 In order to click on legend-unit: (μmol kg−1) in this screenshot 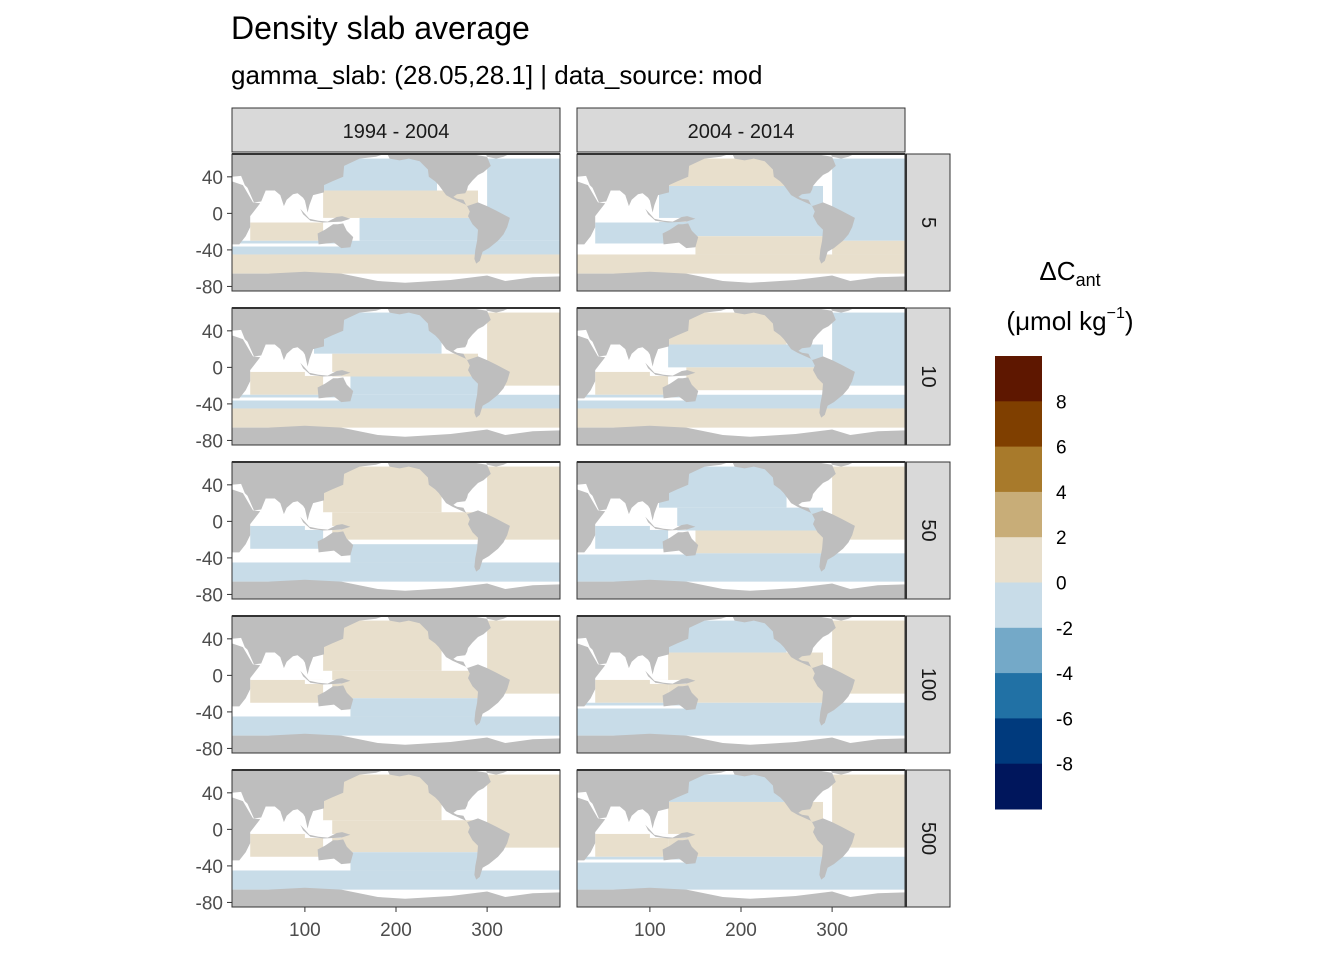, I will do `click(1069, 320)`.